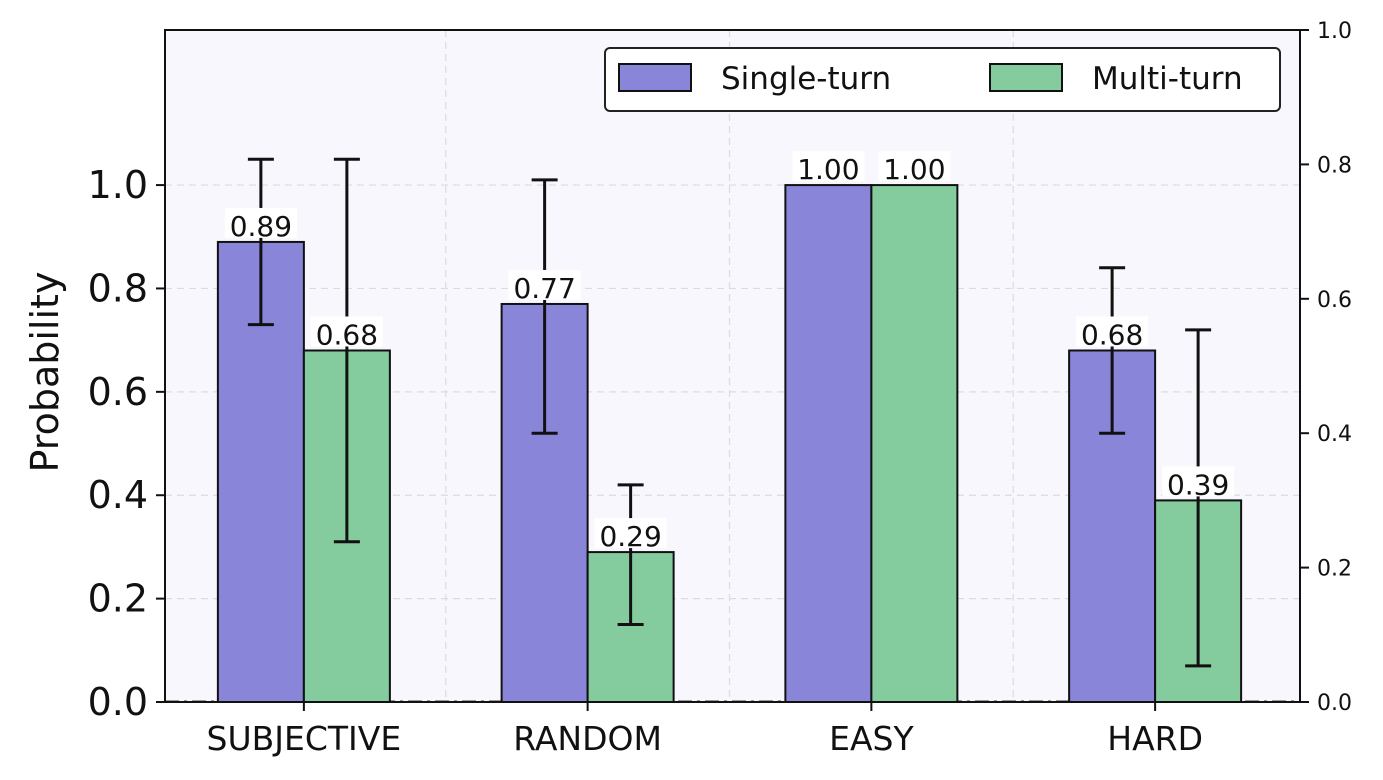 The width and height of the screenshot is (1383, 780). I want to click on x-tick-label: SUBJECTIVE, so click(304, 738).